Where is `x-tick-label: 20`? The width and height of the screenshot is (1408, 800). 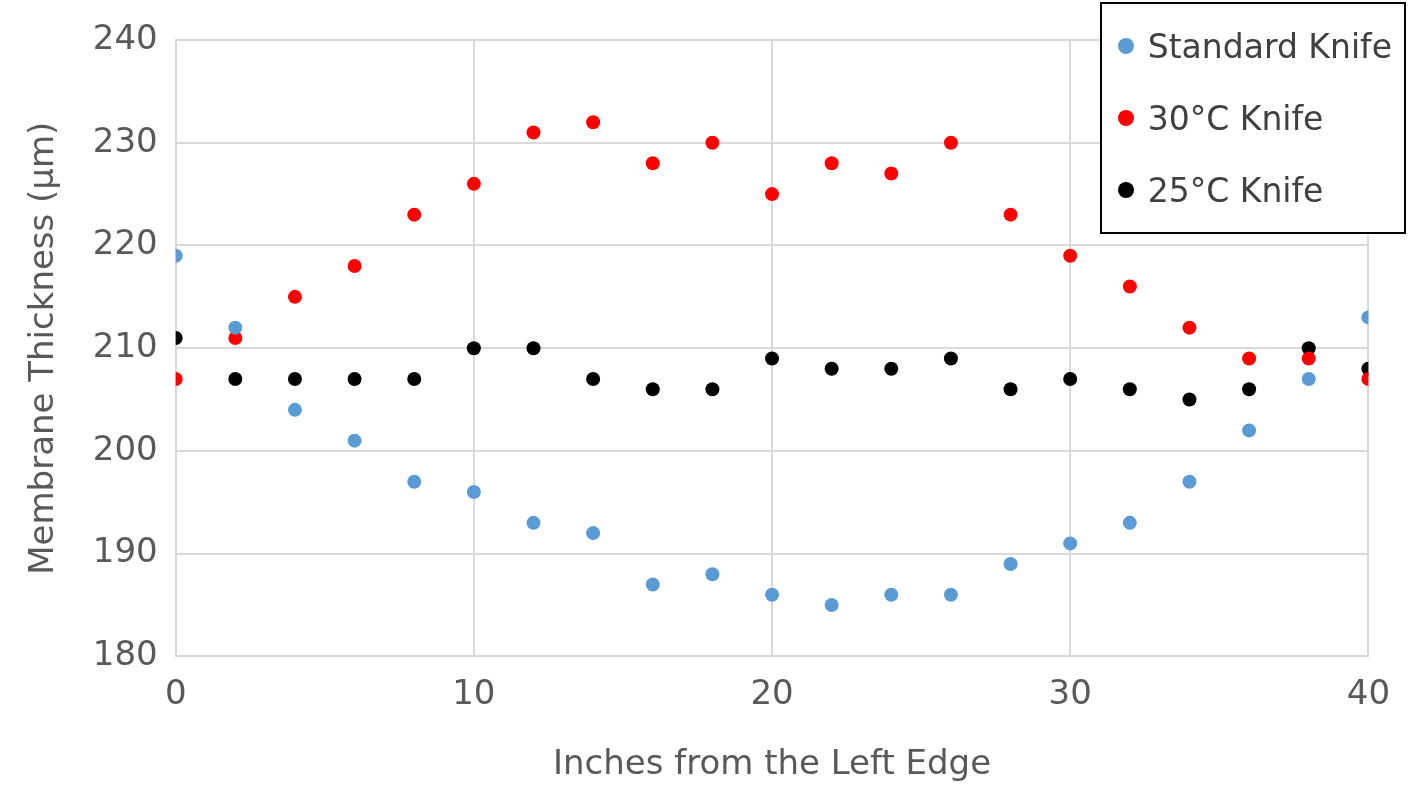 x-tick-label: 20 is located at coordinates (772, 691).